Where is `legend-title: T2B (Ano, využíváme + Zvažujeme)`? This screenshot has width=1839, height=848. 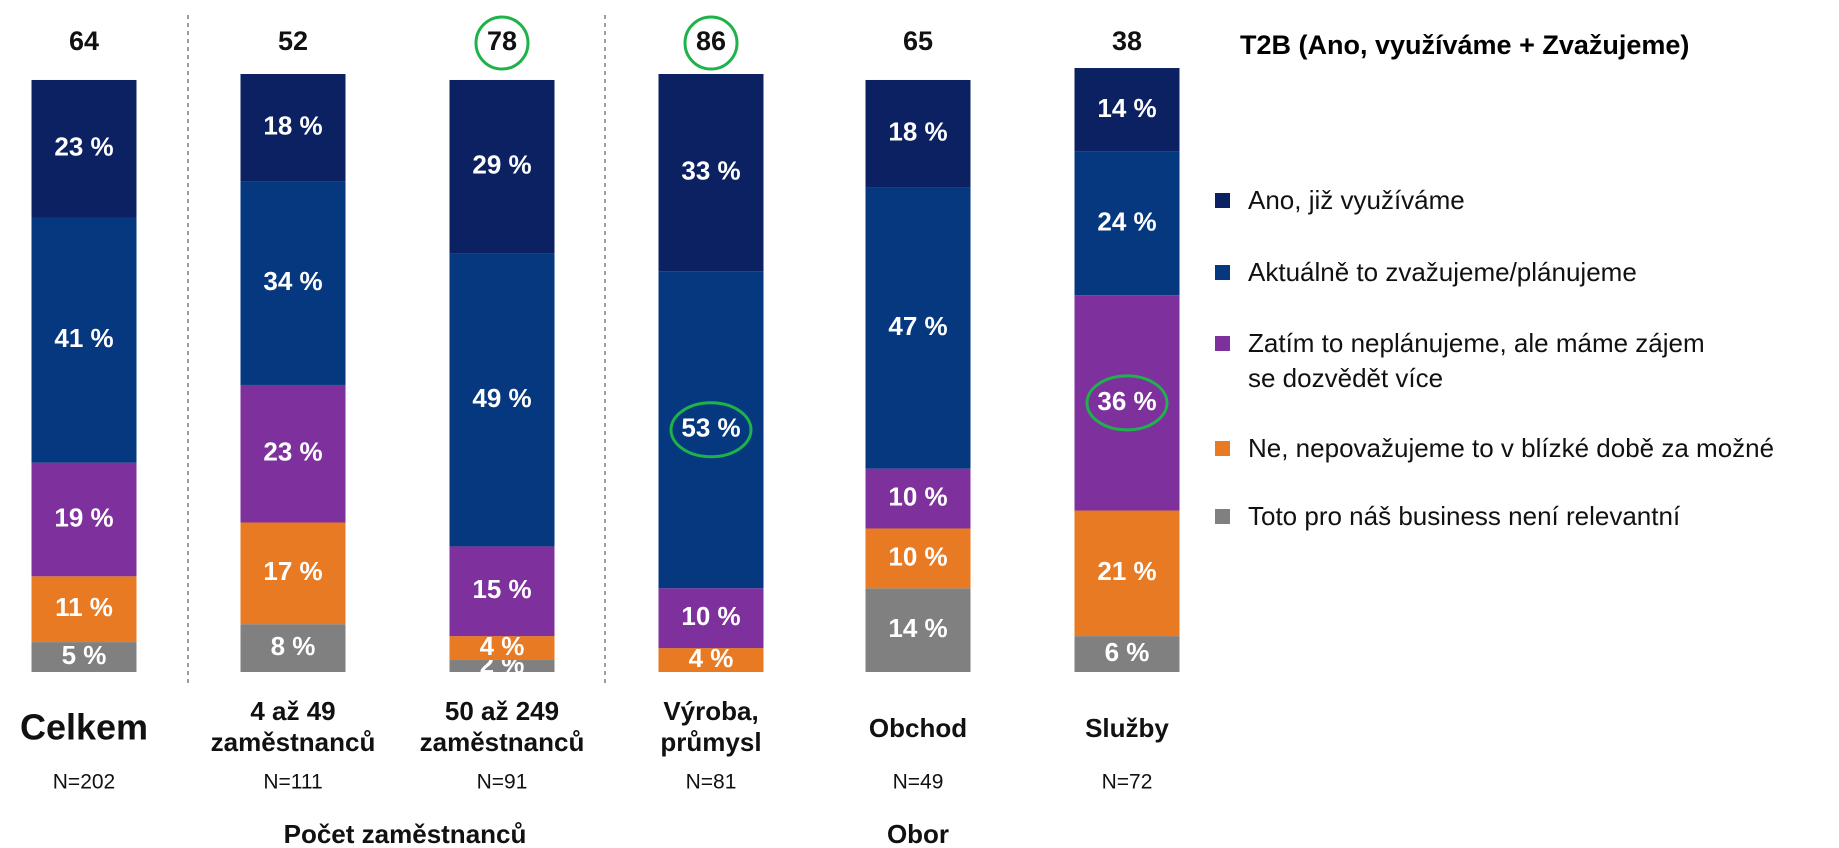
legend-title: T2B (Ano, využíváme + Zvažujeme) is located at coordinates (1465, 45).